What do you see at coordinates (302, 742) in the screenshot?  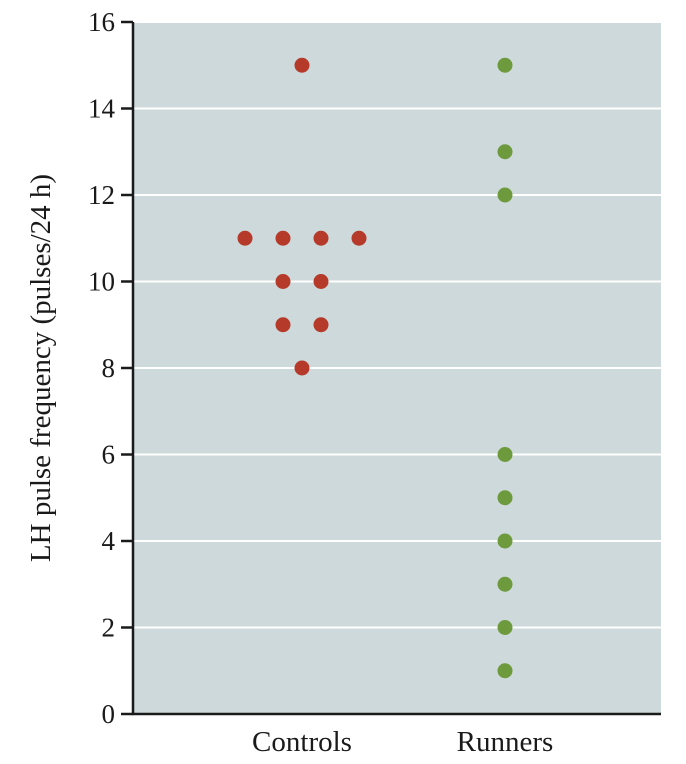 I see `x-category-label-controls: Controls` at bounding box center [302, 742].